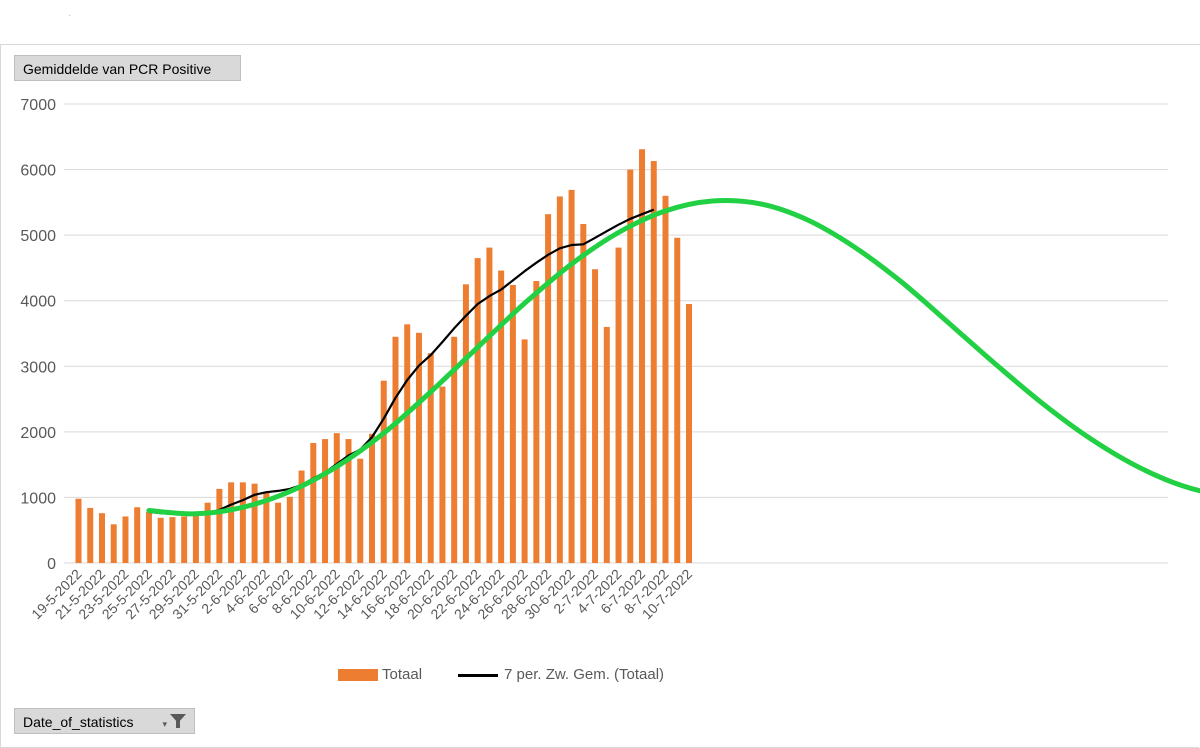  What do you see at coordinates (301, 516) in the screenshot?
I see `bar-7-6-2022` at bounding box center [301, 516].